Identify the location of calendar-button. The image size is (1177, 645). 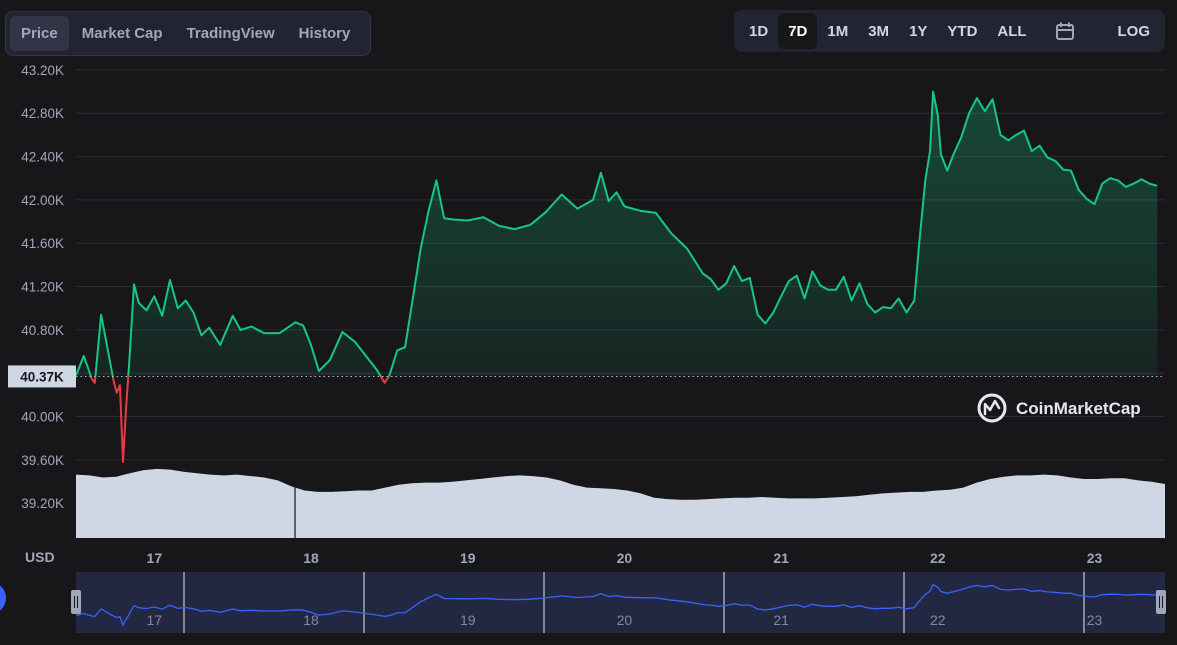
(1061, 31).